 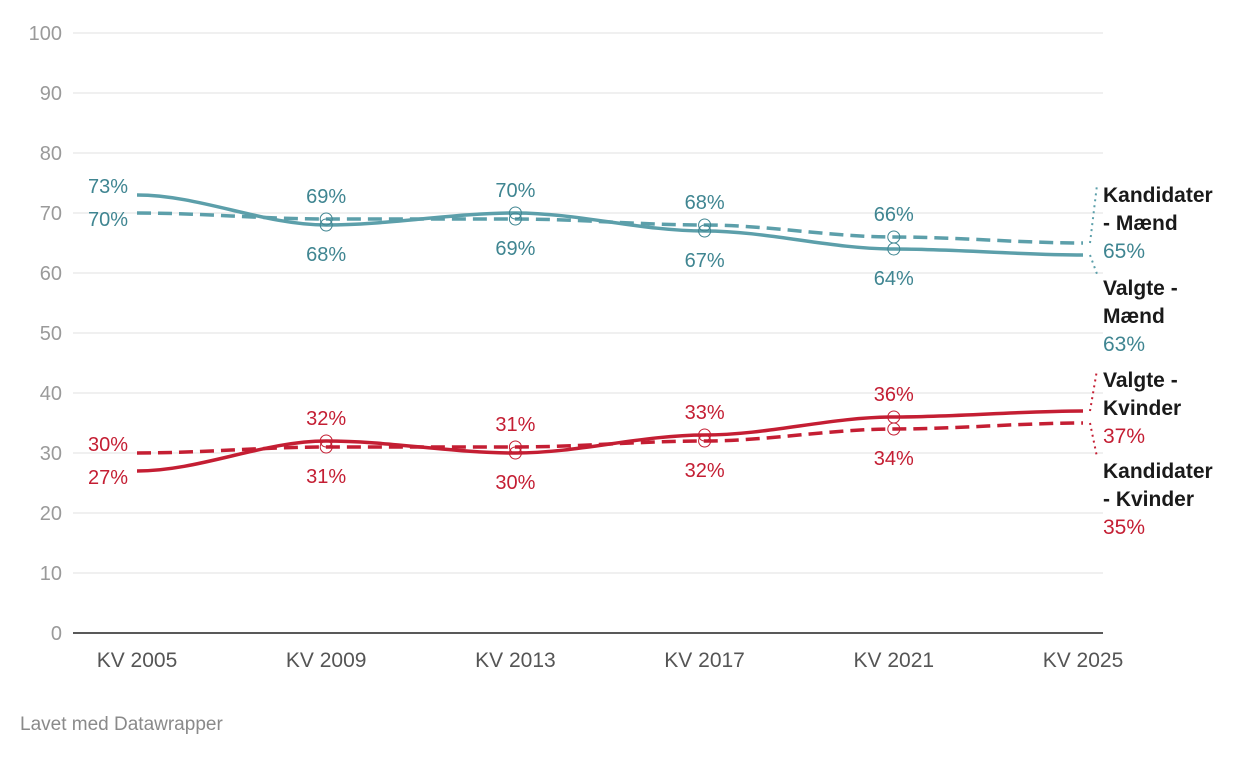 I want to click on series-end-value: 37%, so click(x=1124, y=436).